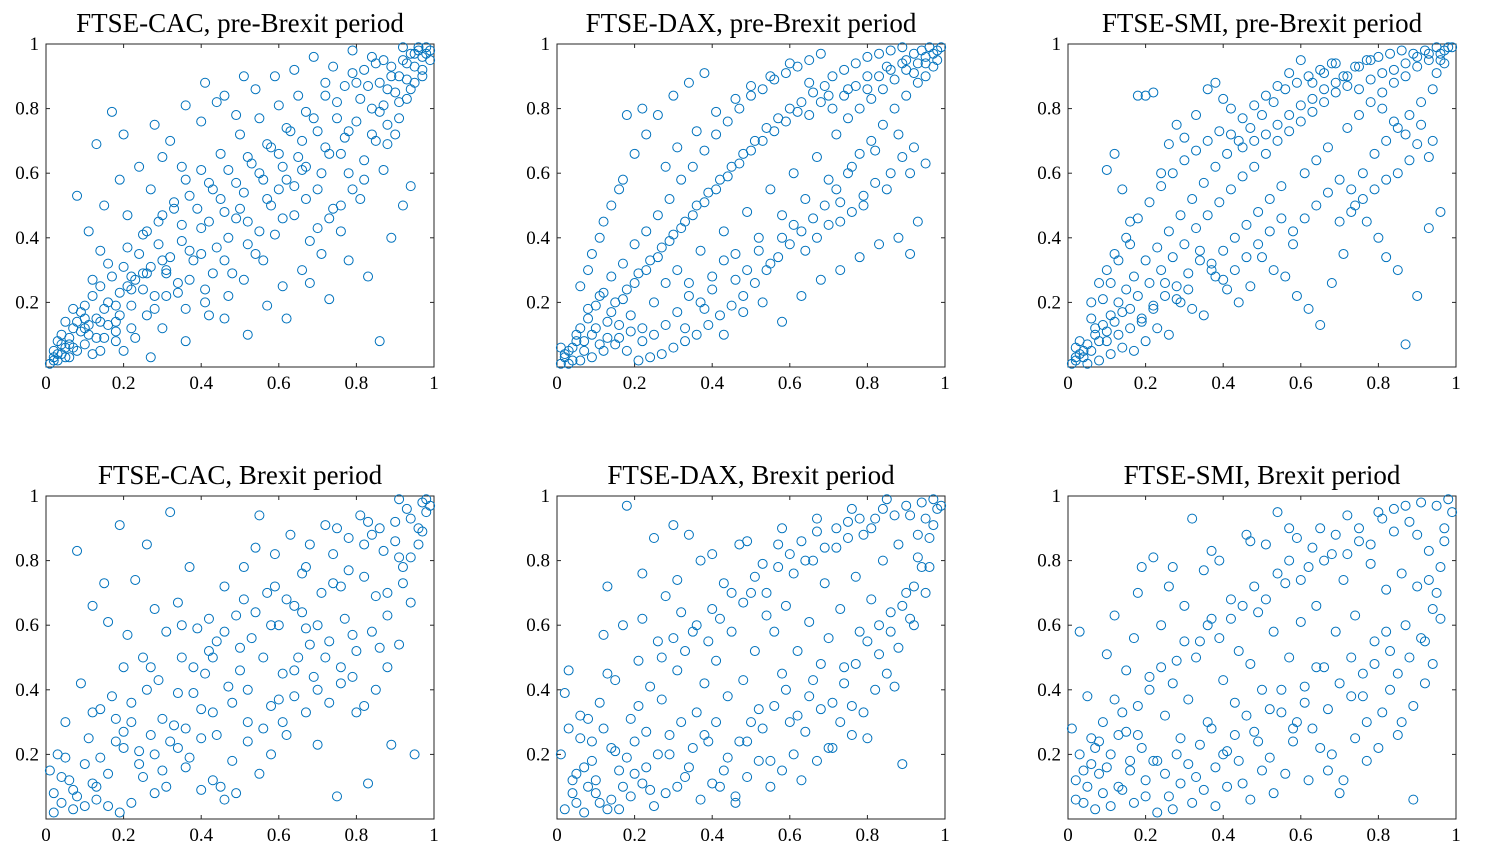 The image size is (1506, 867). Describe the element at coordinates (1262, 205) in the screenshot. I see `axes-box` at that location.